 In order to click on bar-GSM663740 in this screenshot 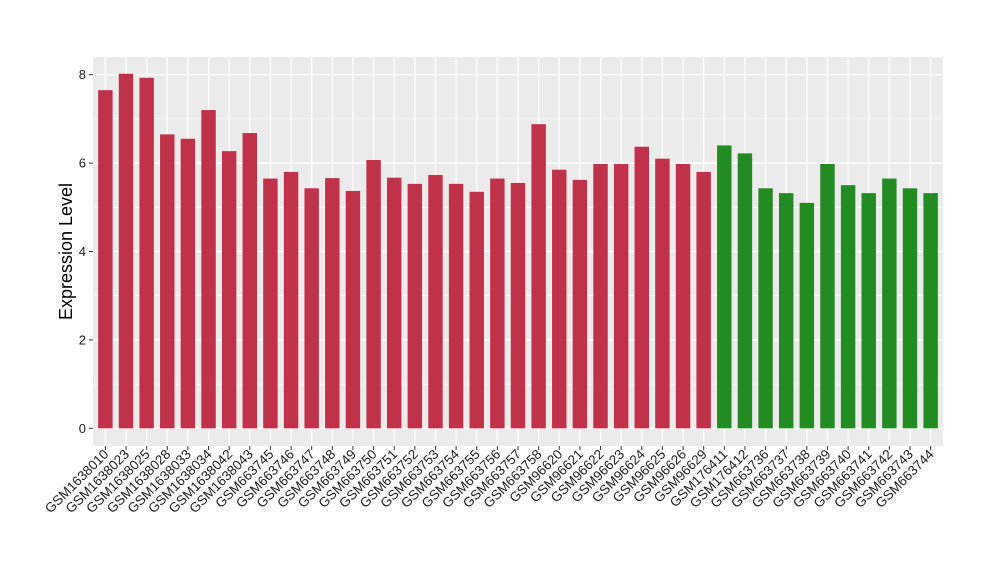, I will do `click(848, 307)`.